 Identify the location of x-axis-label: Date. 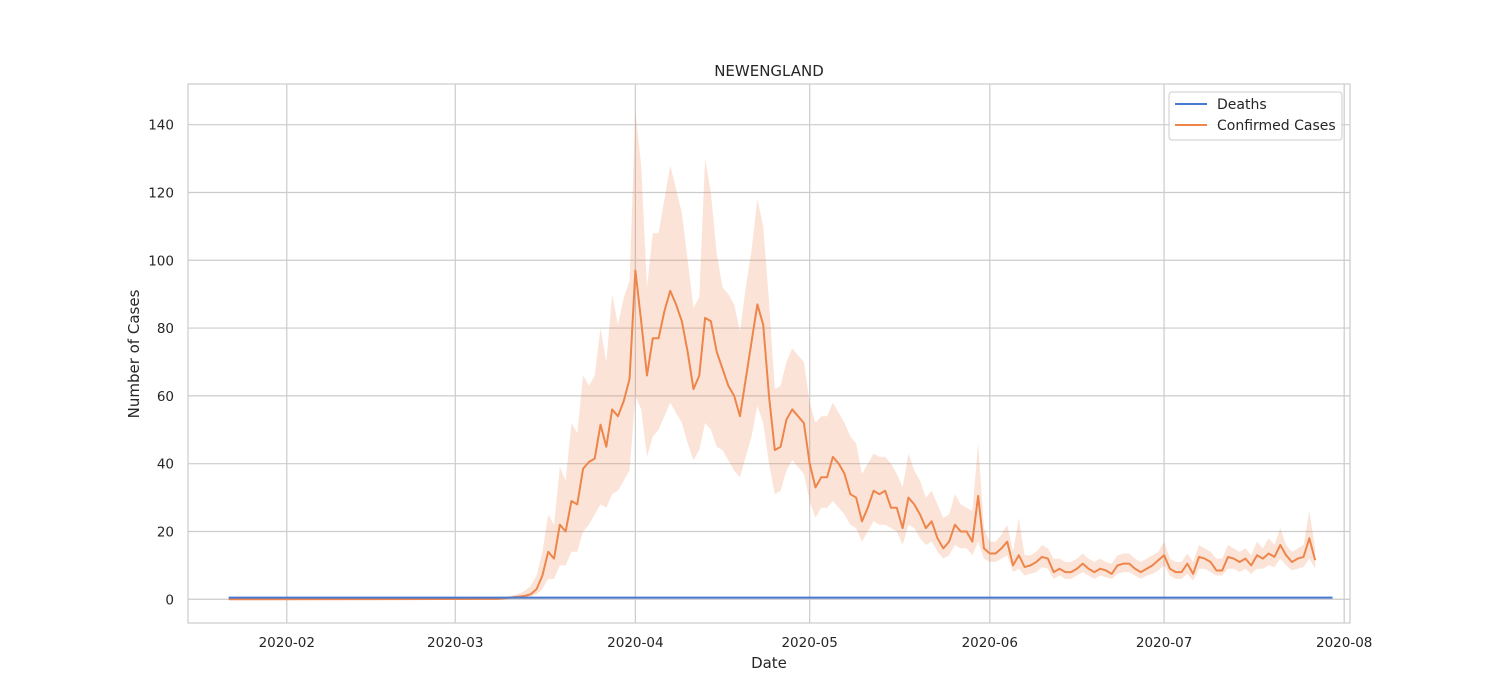
(769, 663).